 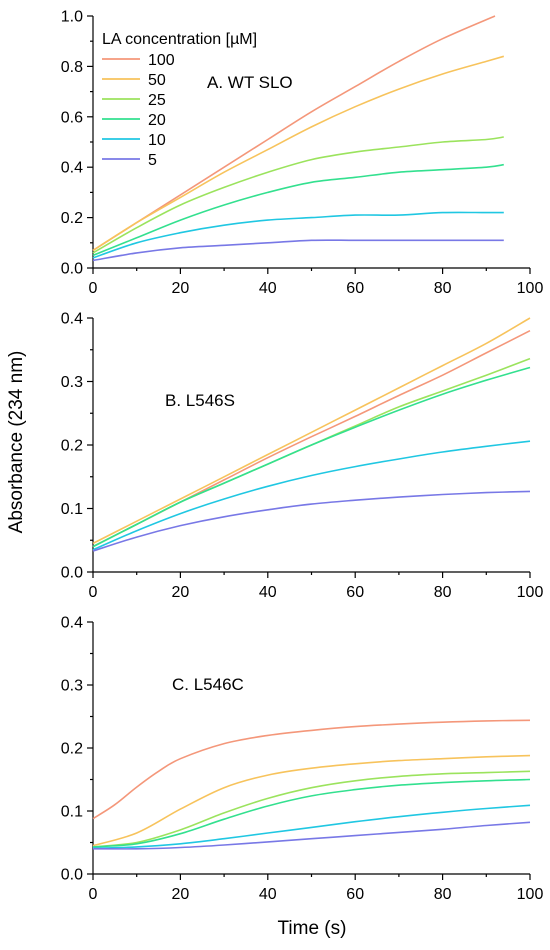 I want to click on y-tick-label: 1.0, so click(x=72, y=17).